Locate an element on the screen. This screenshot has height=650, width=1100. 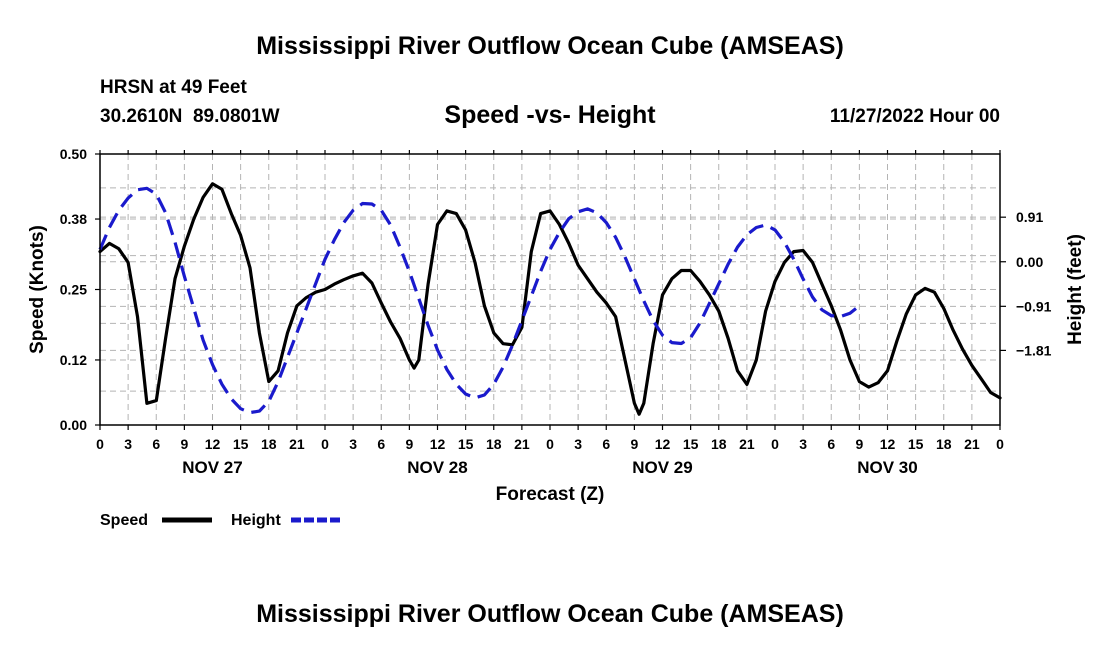
y2-tick-label: 0.91 is located at coordinates (1029, 217).